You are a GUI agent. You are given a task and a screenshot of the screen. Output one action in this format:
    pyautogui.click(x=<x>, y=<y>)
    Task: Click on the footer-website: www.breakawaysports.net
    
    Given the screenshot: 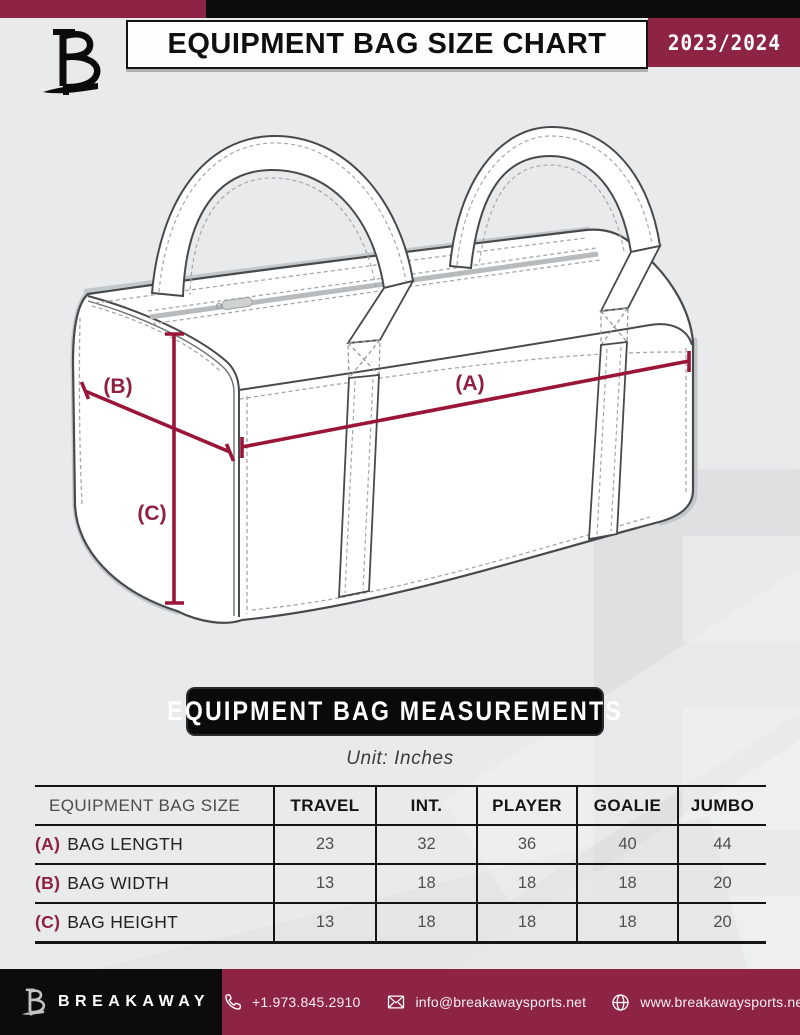 What is the action you would take?
    pyautogui.click(x=705, y=1002)
    